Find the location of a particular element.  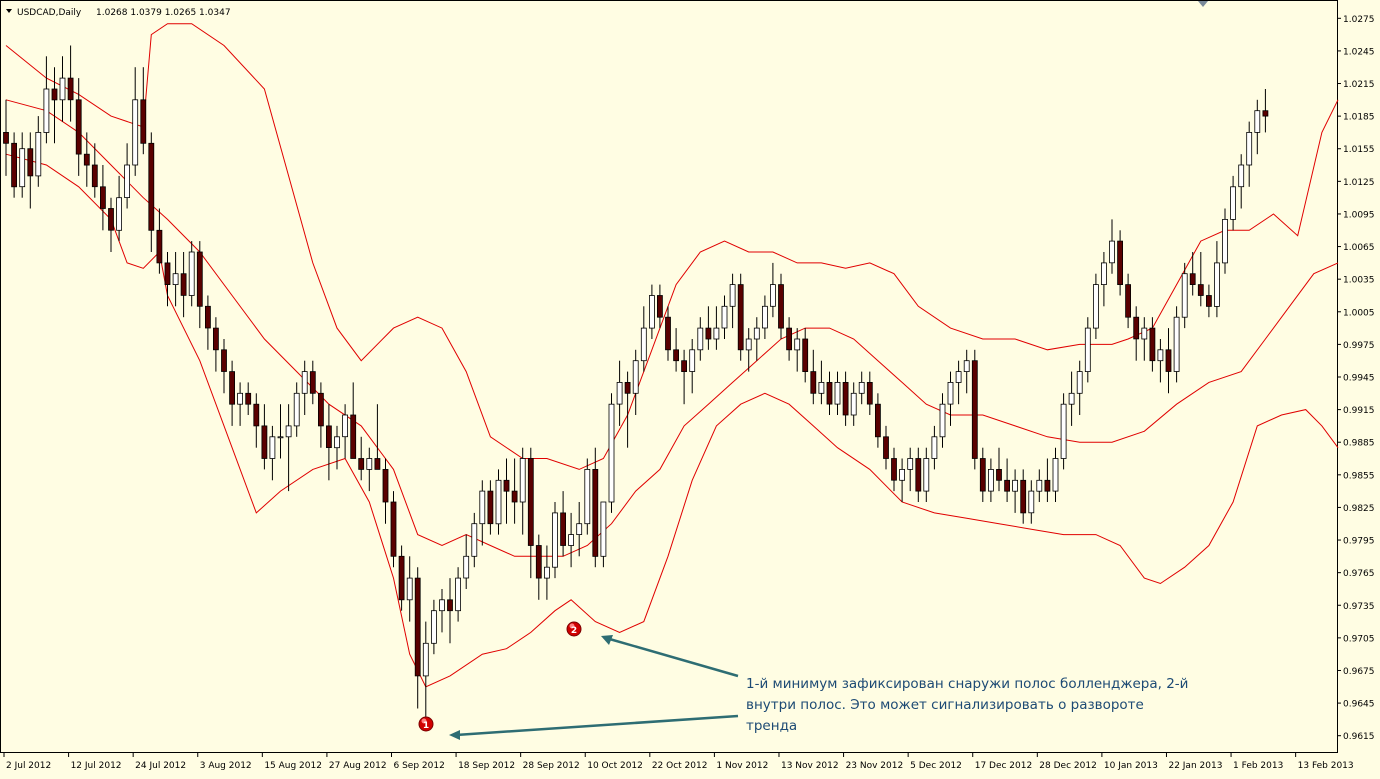

shift-marker-icon is located at coordinates (1203, 4).